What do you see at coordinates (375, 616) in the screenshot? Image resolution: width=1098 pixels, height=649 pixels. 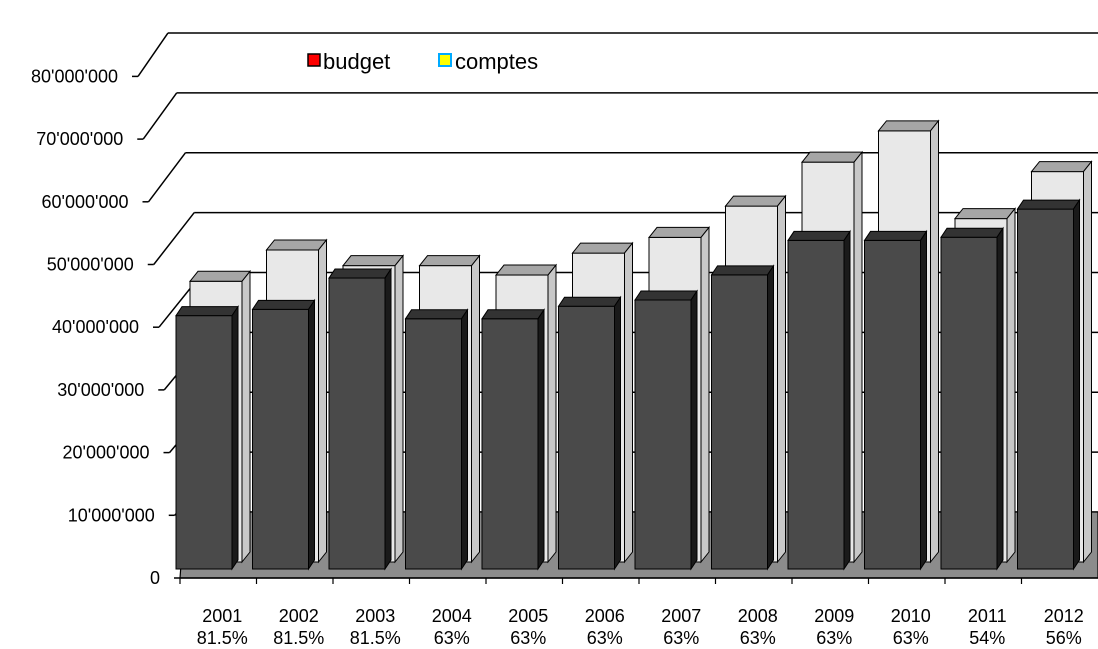 I see `x-category-label: 2003` at bounding box center [375, 616].